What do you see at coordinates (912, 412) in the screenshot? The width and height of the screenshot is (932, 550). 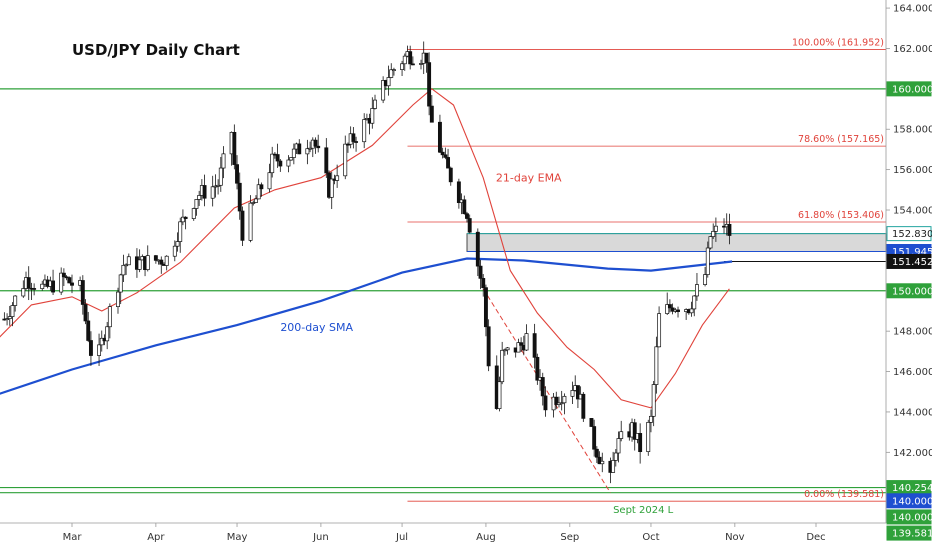 I see `y-tick-label: 144.000` at bounding box center [912, 412].